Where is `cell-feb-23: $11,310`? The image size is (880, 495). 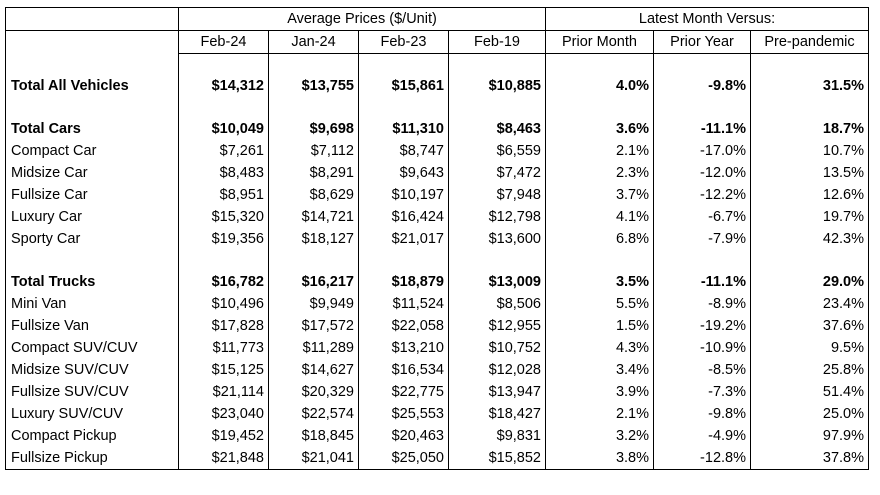 cell-feb-23: $11,310 is located at coordinates (403, 129).